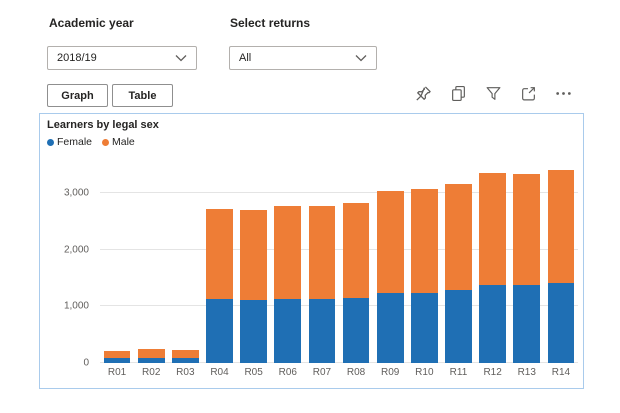  What do you see at coordinates (303, 58) in the screenshot?
I see `select-returns-dropdown: All` at bounding box center [303, 58].